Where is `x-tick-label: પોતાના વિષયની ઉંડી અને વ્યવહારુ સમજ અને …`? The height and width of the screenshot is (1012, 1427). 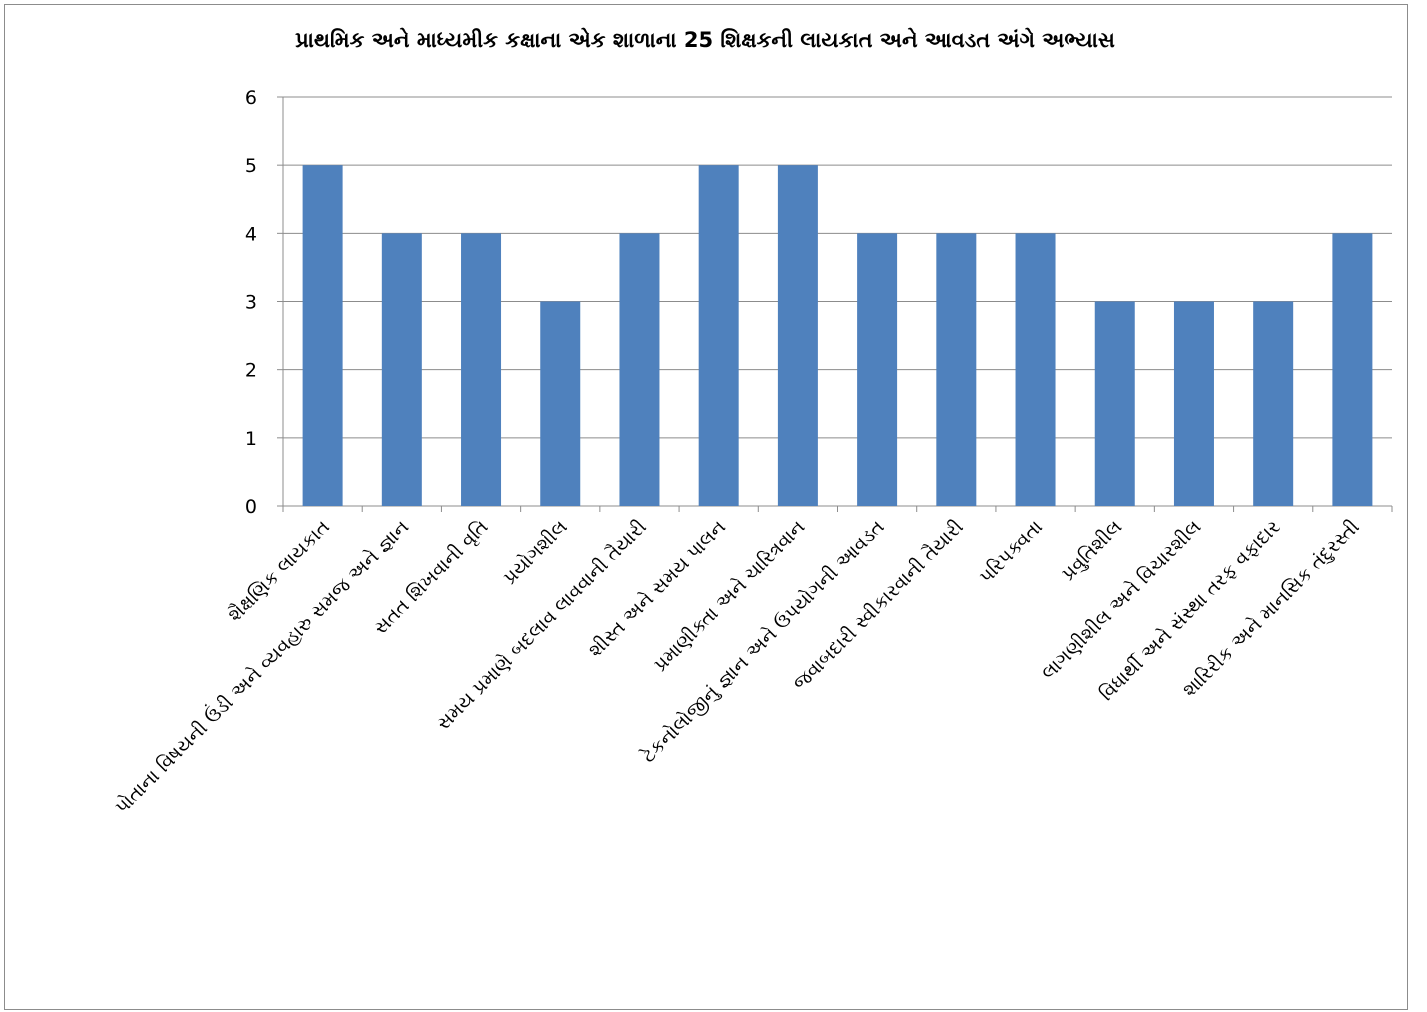 x-tick-label: પોતાના વિષયની ઉંડી અને વ્યવહારુ સમજ અને … is located at coordinates (261, 666).